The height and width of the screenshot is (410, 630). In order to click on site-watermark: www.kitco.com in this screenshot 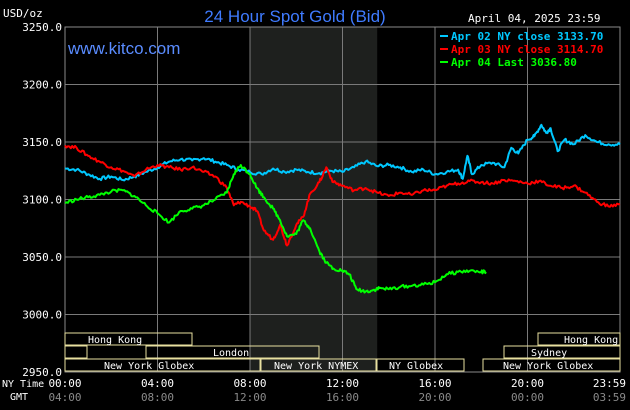, I will do `click(123, 48)`.